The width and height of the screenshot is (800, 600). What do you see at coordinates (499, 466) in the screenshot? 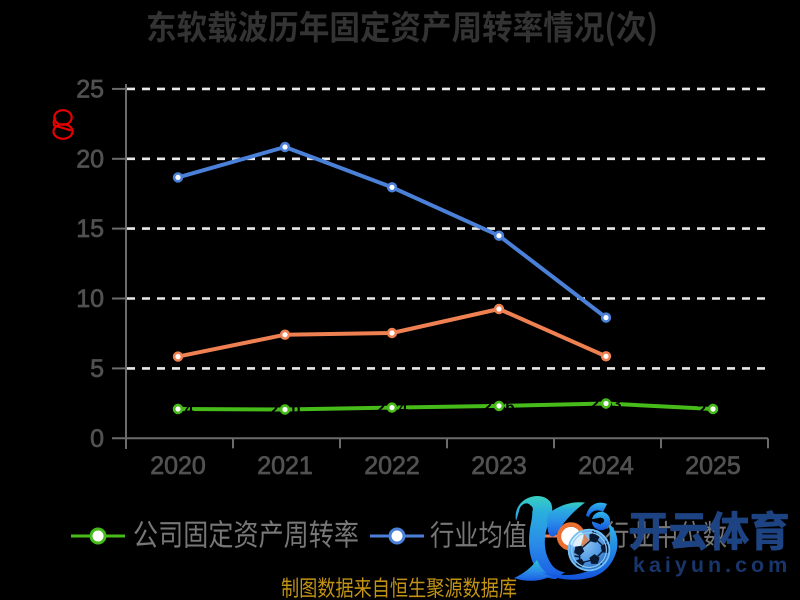
I see `svg-text: 2023` at bounding box center [499, 466].